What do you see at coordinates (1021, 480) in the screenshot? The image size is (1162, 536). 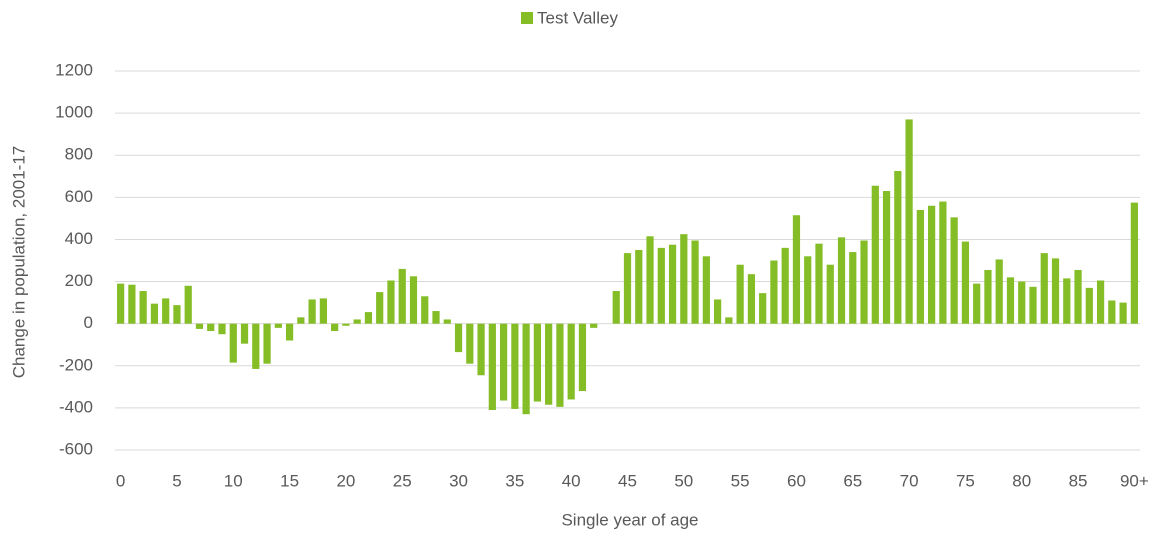 I see `x-tick-label: 80` at bounding box center [1021, 480].